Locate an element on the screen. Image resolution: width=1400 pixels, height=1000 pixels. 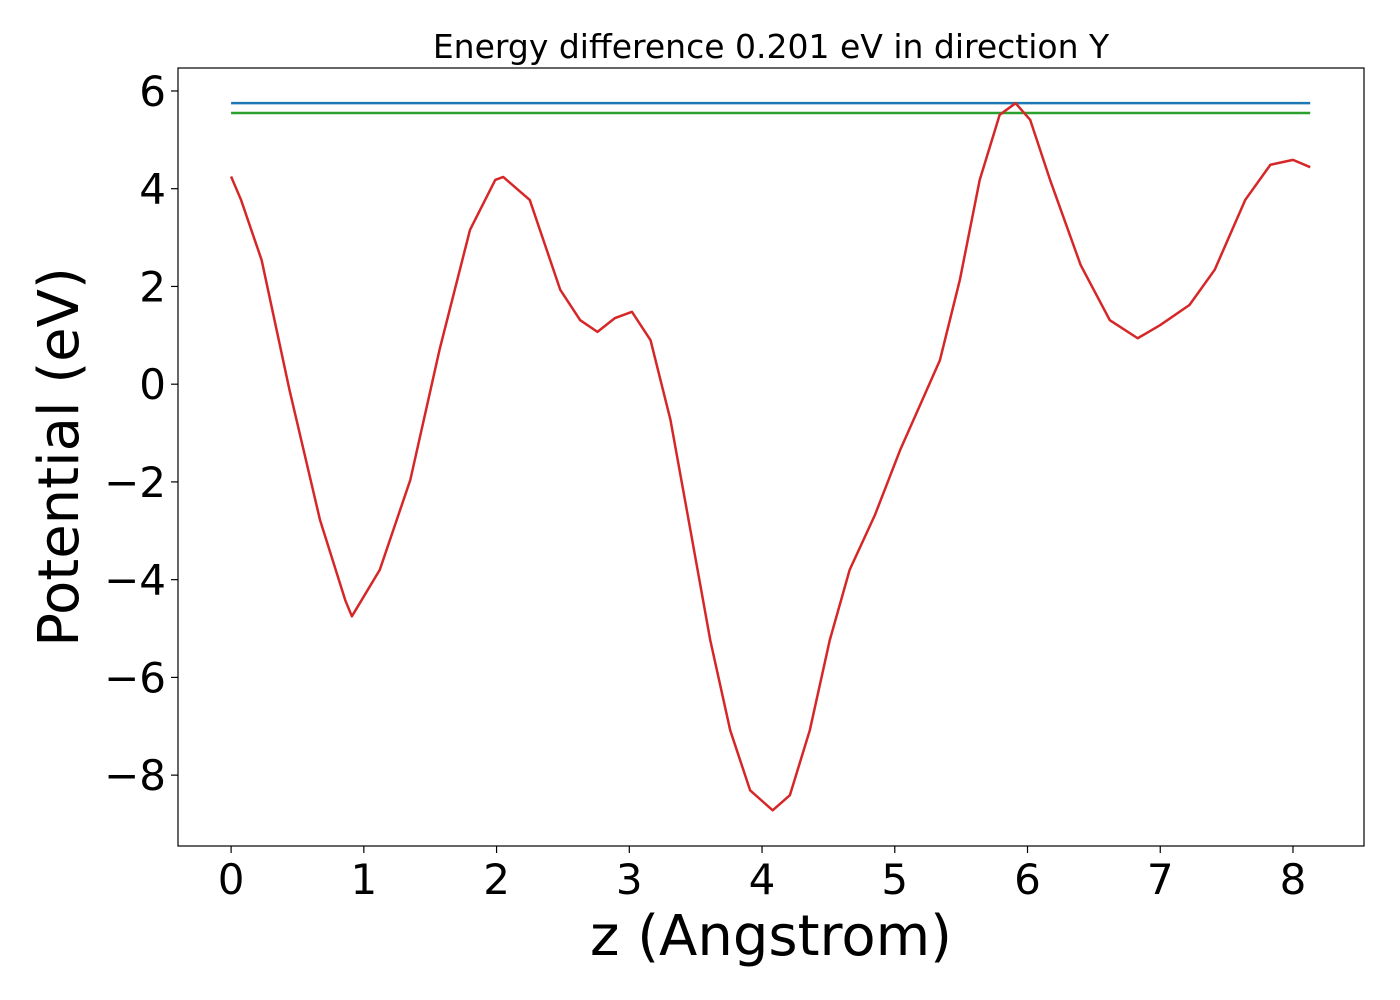
y-tick-label: 2 is located at coordinates (152, 286).